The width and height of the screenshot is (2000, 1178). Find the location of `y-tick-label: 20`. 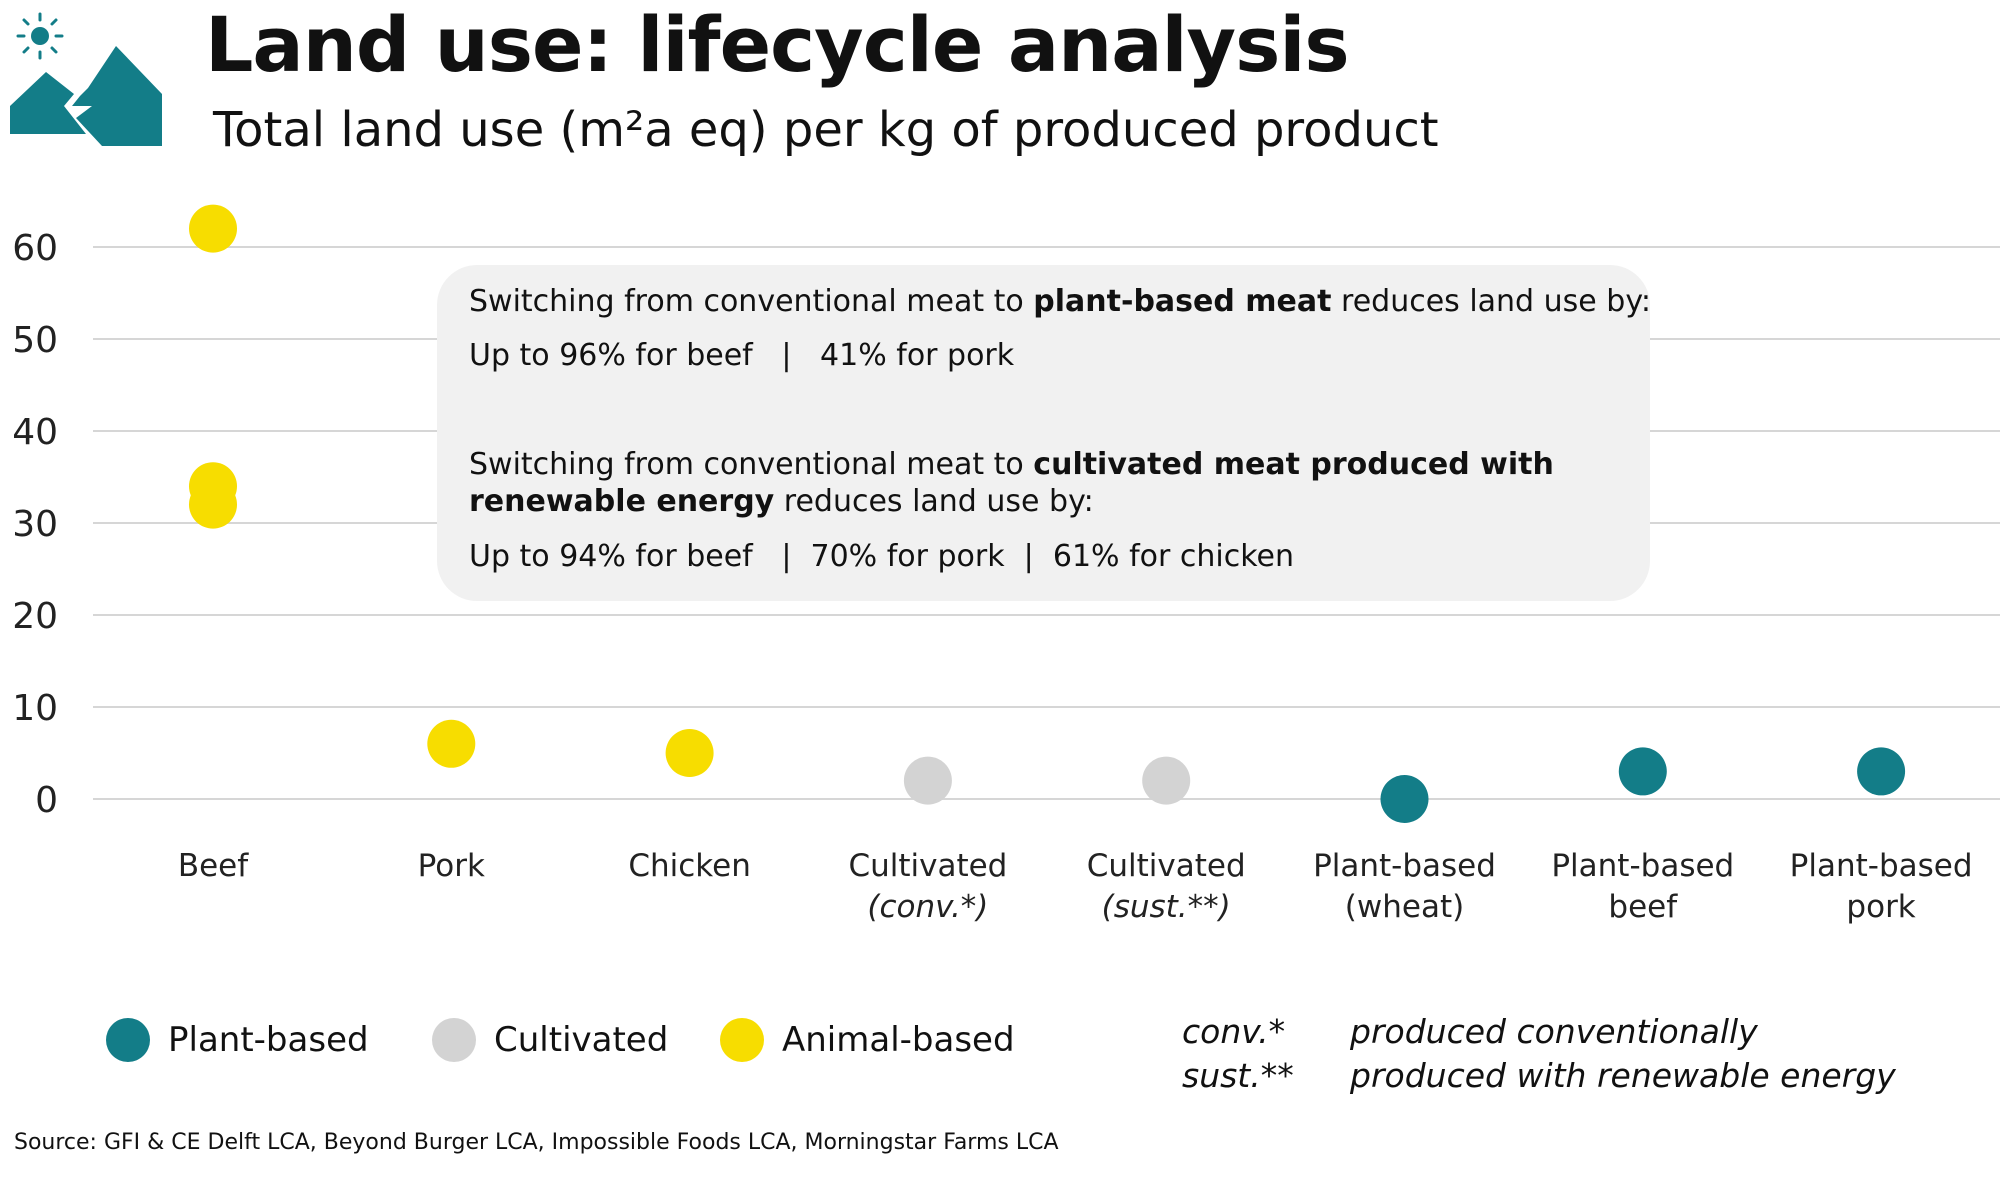

y-tick-label: 20 is located at coordinates (35, 616).